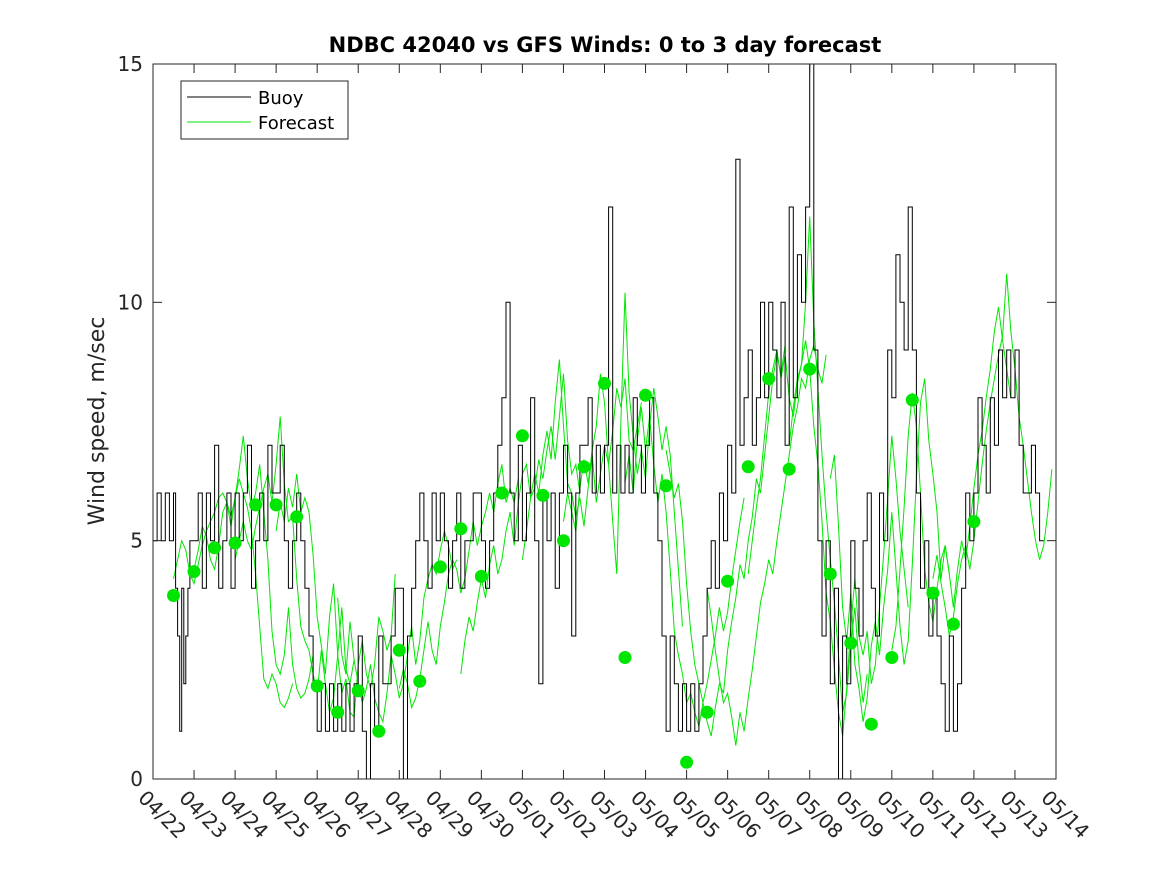 The height and width of the screenshot is (875, 1167). What do you see at coordinates (281, 98) in the screenshot?
I see `legend-buoy-label: Buoy` at bounding box center [281, 98].